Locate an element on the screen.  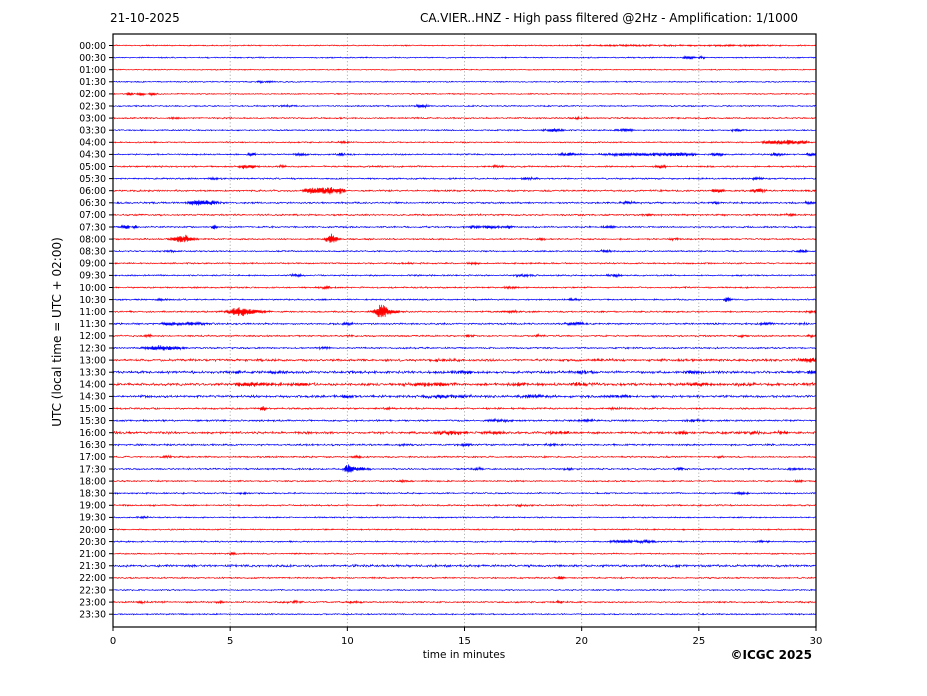
y-tick-label-0200: 02:00 is located at coordinates (92, 94).